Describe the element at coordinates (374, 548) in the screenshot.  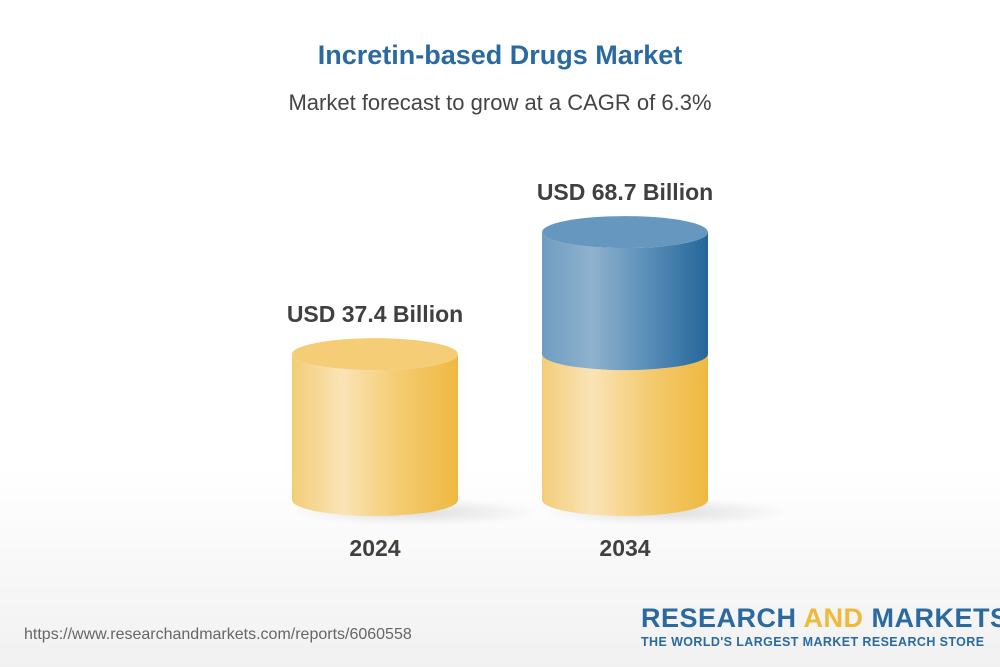
I see `category-label: 2024` at that location.